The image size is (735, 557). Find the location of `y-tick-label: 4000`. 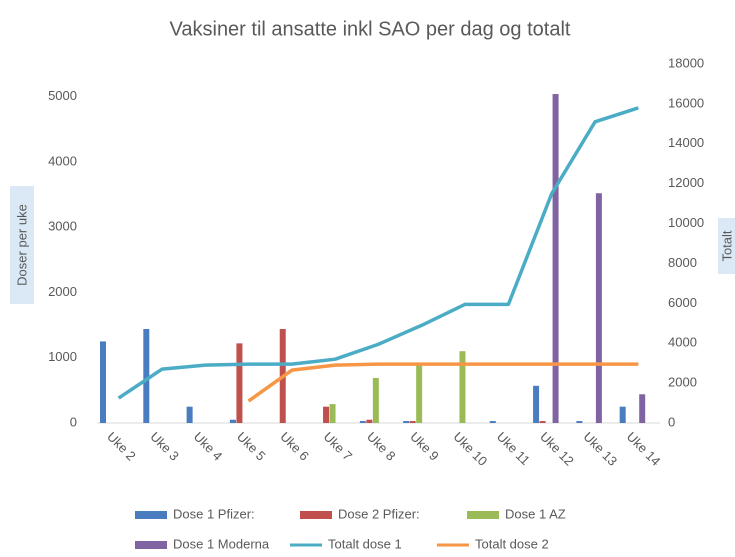

y-tick-label: 4000 is located at coordinates (62, 160).